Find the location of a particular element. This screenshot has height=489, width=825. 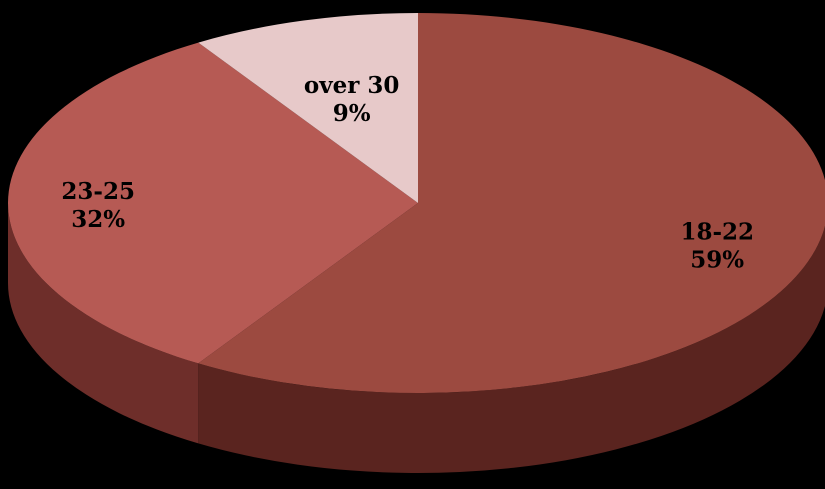

slice-percent-label-0: 59% is located at coordinates (717, 259).